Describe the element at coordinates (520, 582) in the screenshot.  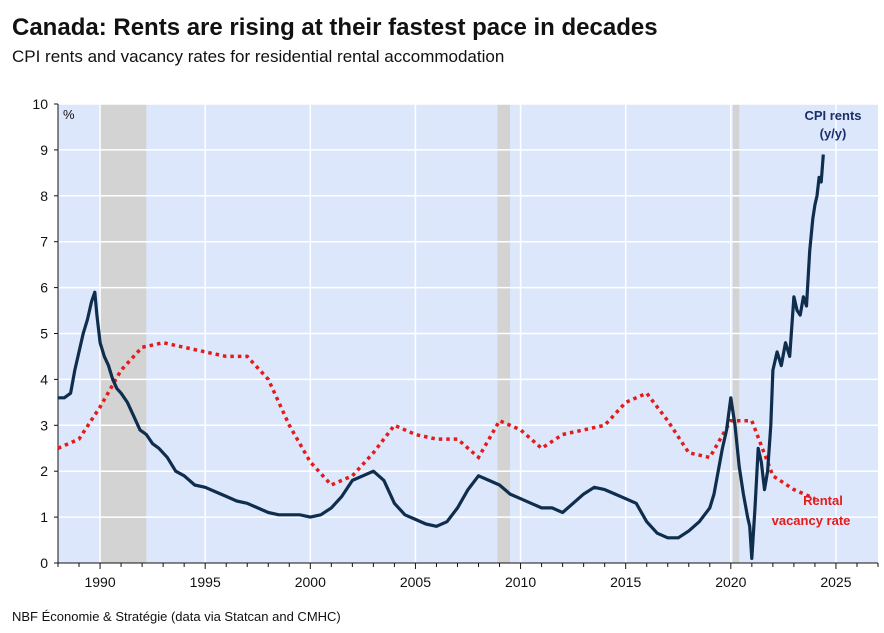
I see `x-tick-label: 2010` at that location.